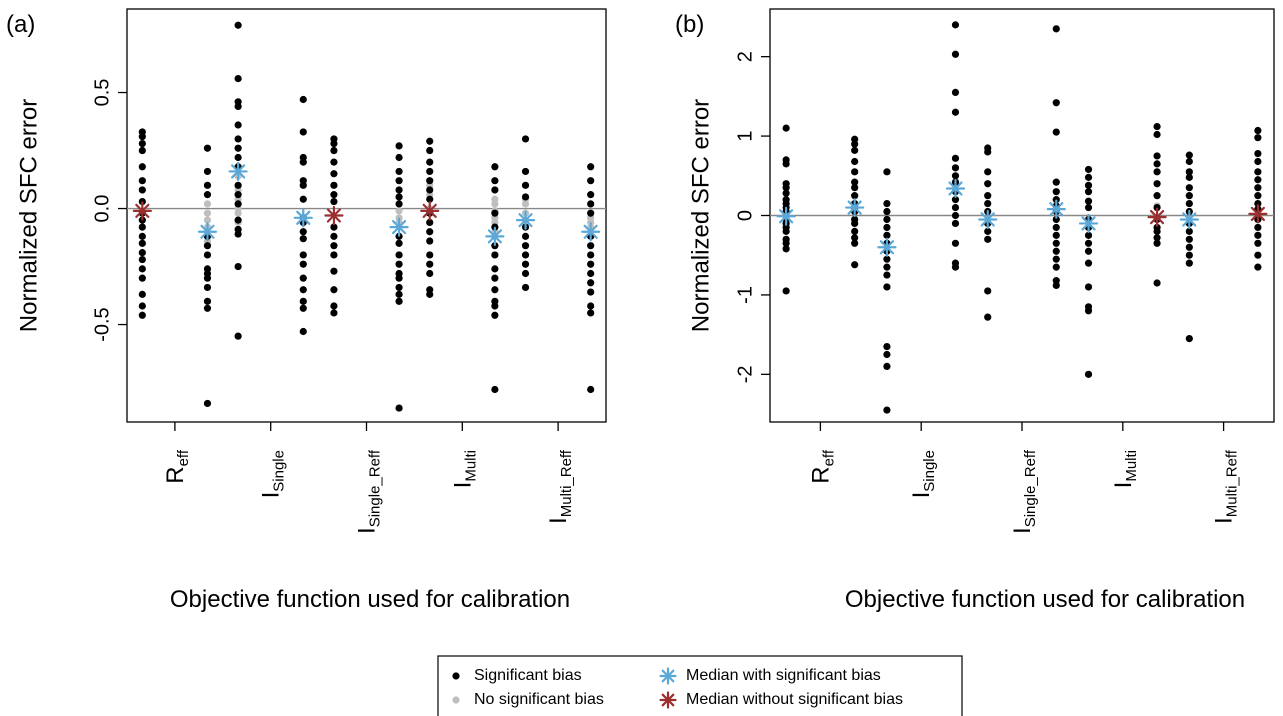 This screenshot has width=1283, height=716. What do you see at coordinates (1258, 214) in the screenshot?
I see `median-not-significant-marker` at bounding box center [1258, 214].